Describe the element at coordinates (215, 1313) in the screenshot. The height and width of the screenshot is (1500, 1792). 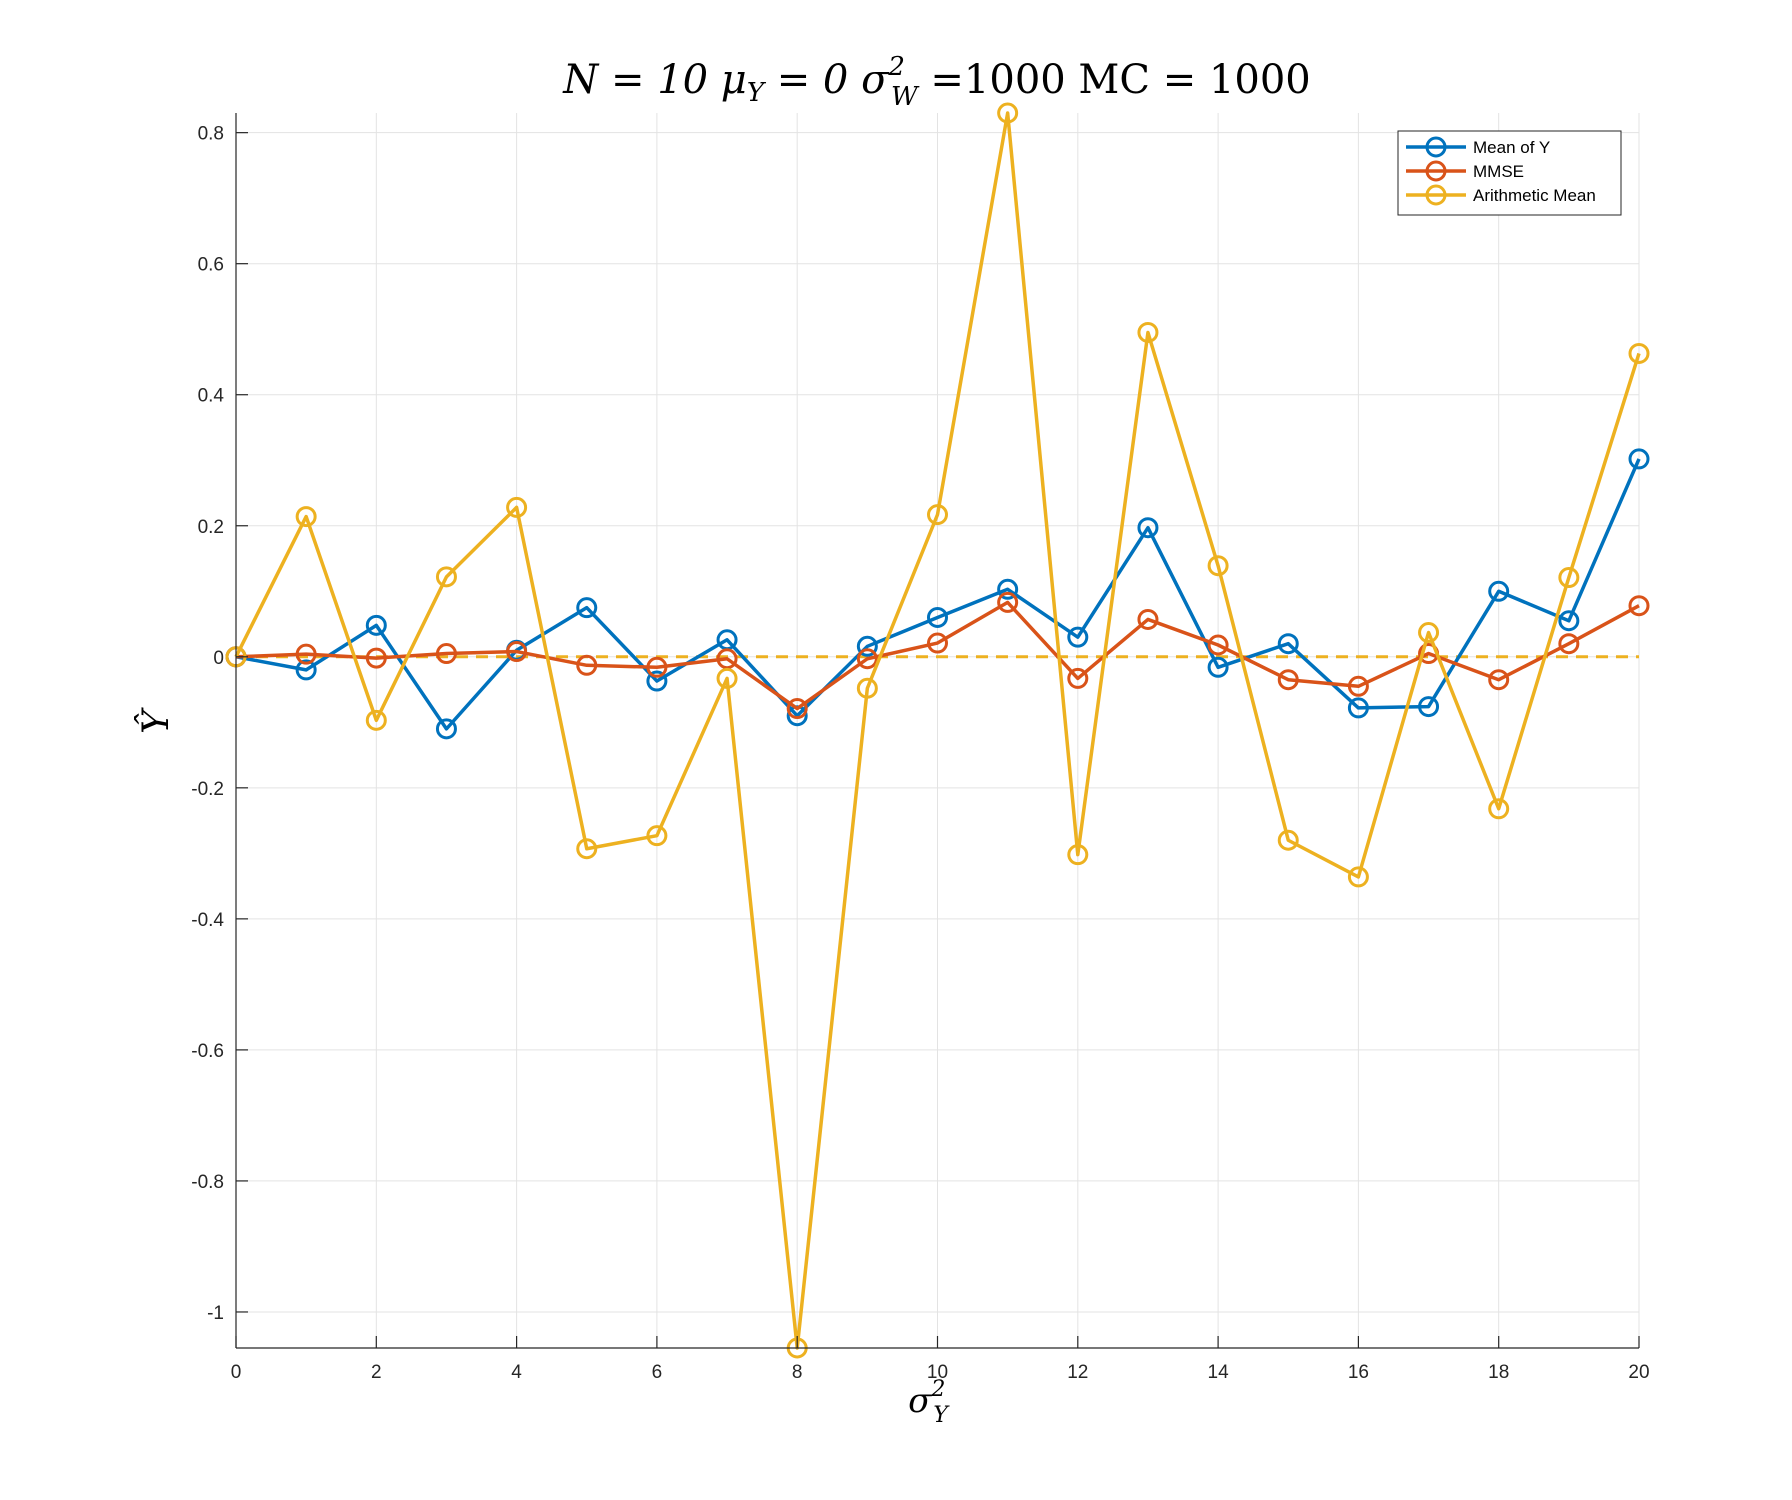
I see `y-tick-label-0: -1` at that location.